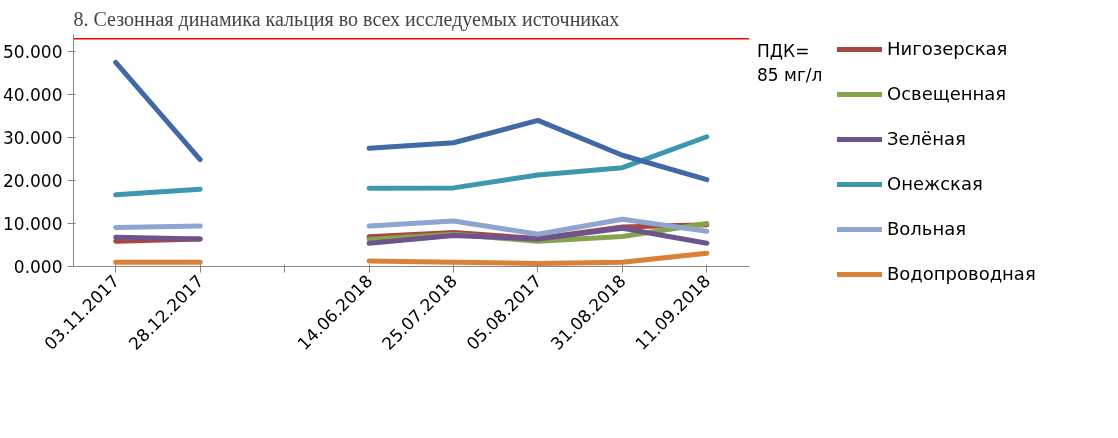 Image resolution: width=1118 pixels, height=438 pixels. Describe the element at coordinates (346, 19) in the screenshot. I see `chart-title: 8. Сезонная динамика кальция во всех исследуемых источниках` at that location.